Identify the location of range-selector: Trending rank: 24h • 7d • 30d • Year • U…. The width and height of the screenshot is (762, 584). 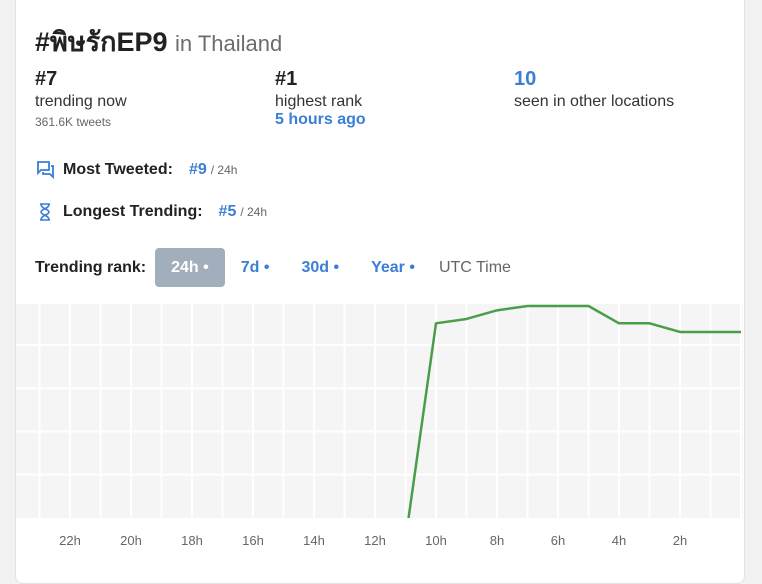
(273, 267).